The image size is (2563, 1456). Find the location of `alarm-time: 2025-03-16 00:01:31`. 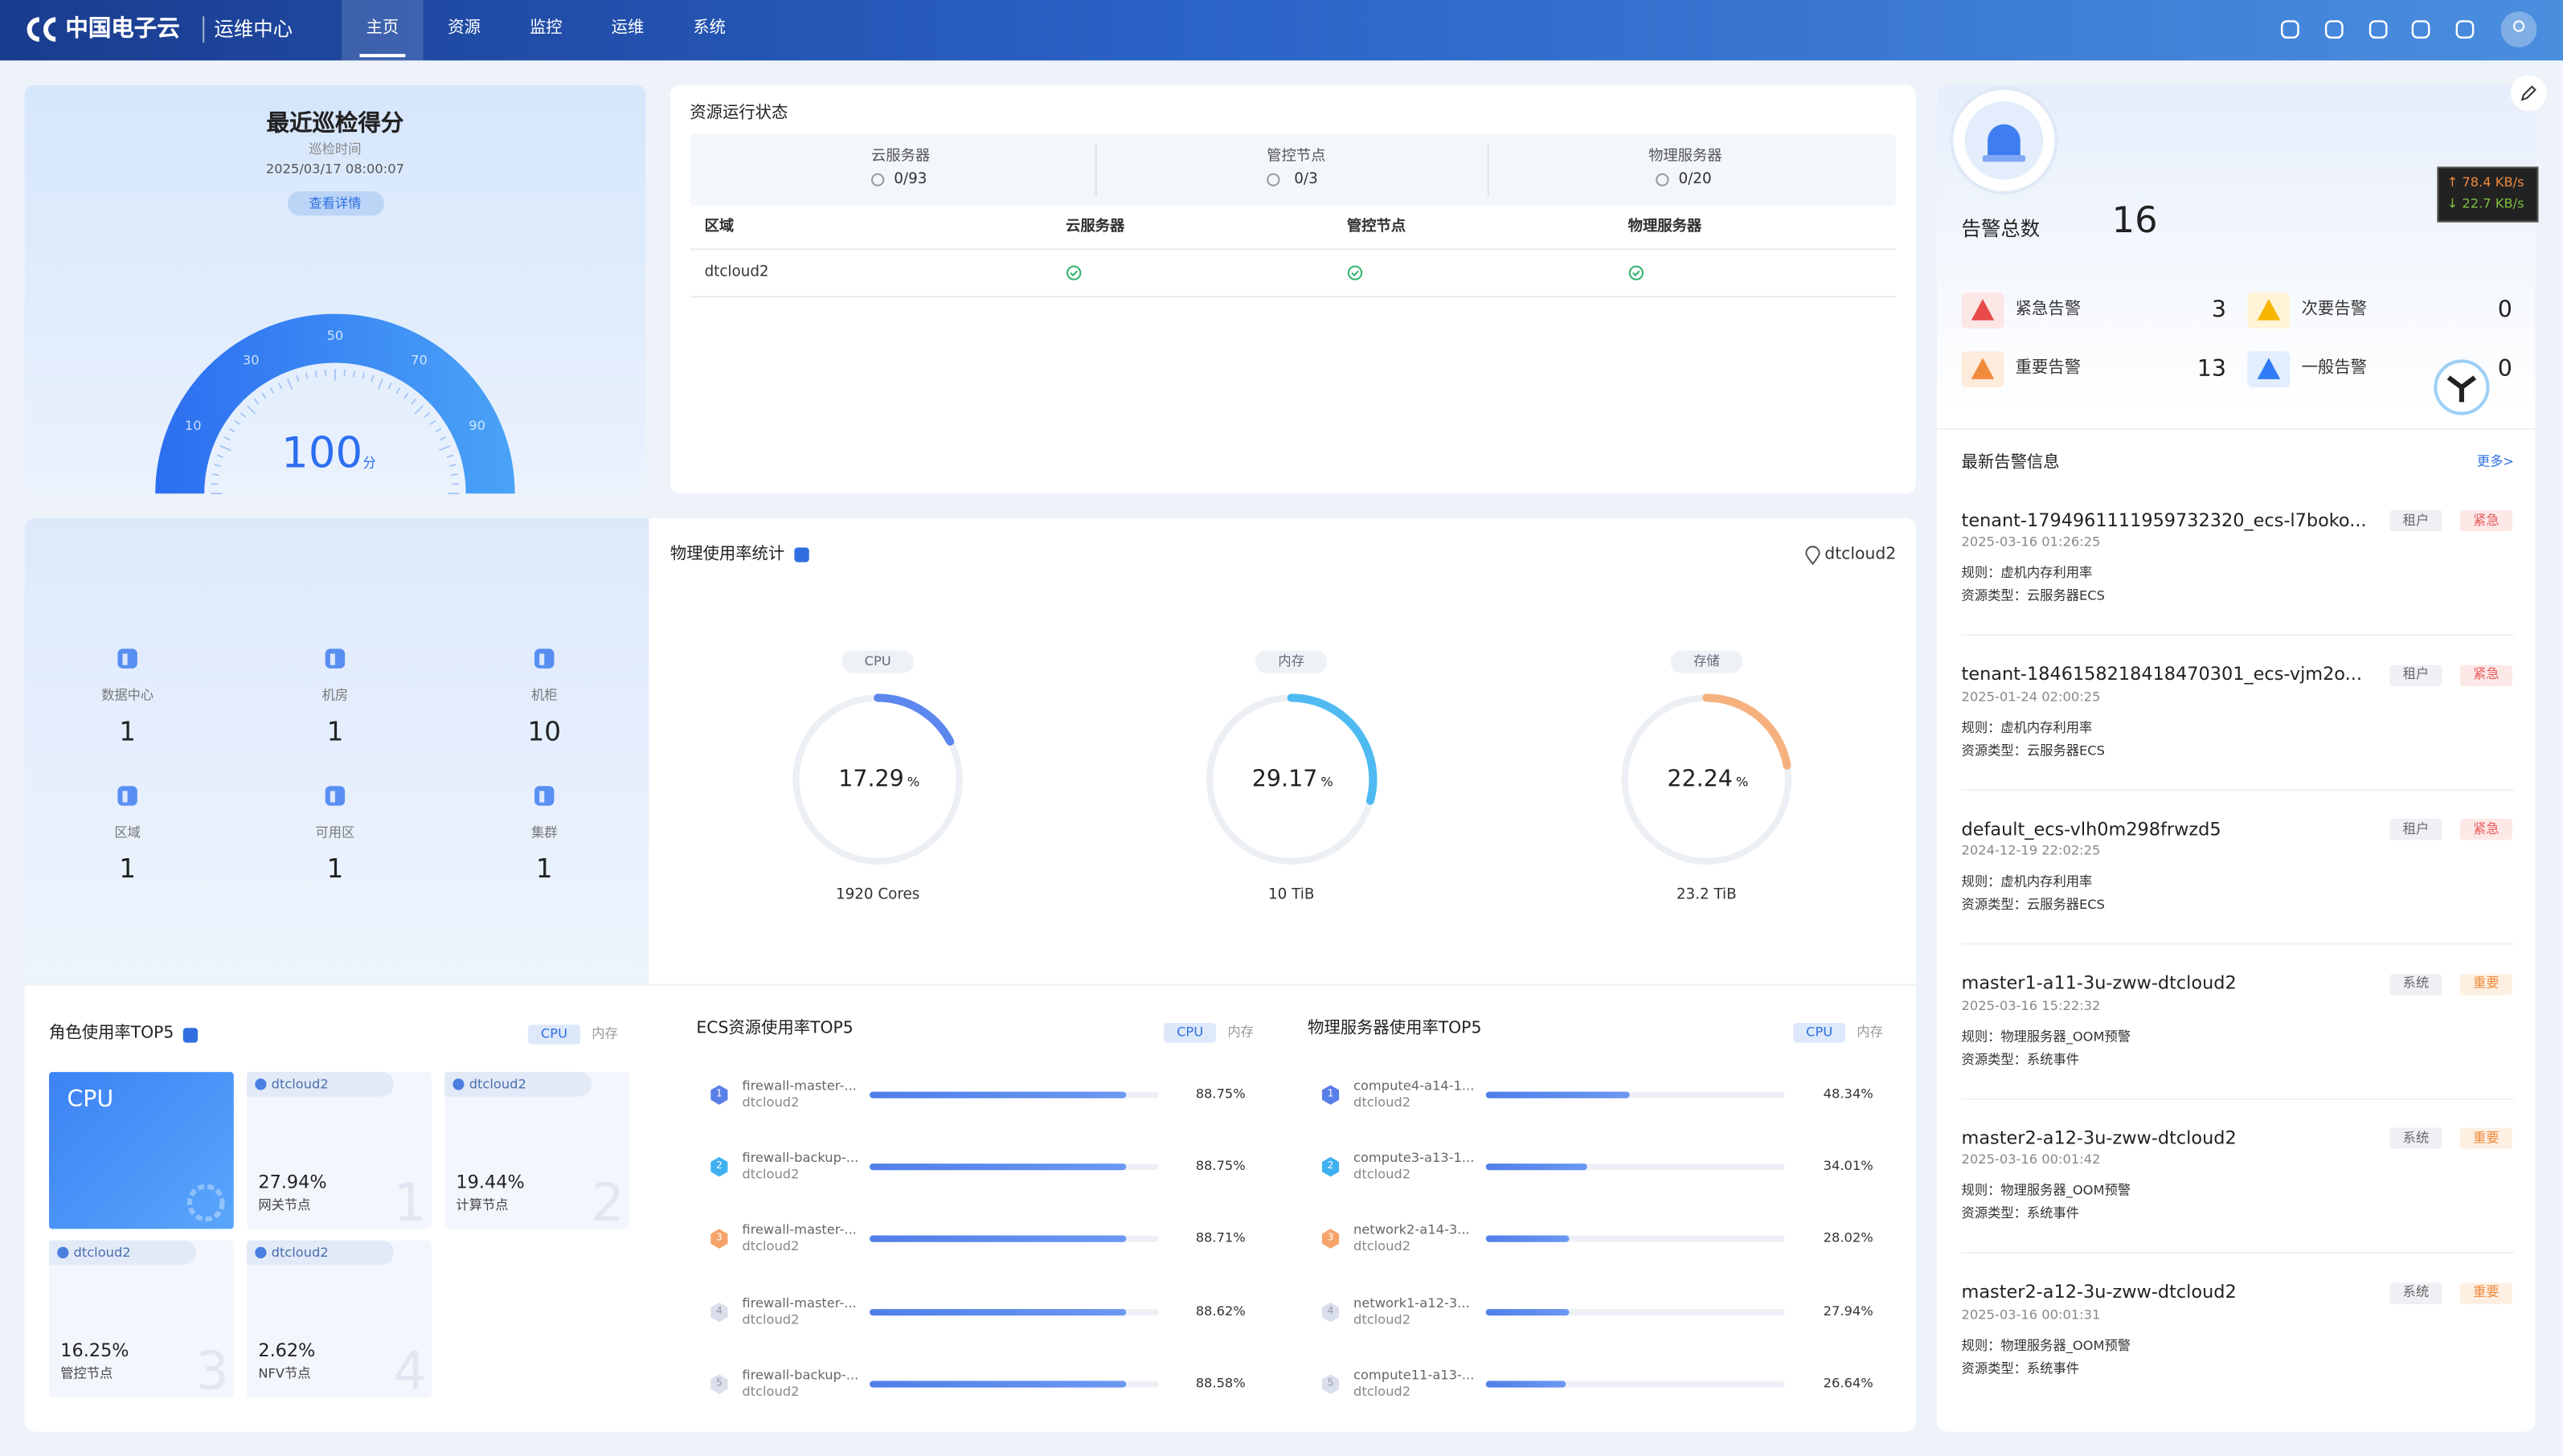

alarm-time: 2025-03-16 00:01:31 is located at coordinates (2031, 1314).